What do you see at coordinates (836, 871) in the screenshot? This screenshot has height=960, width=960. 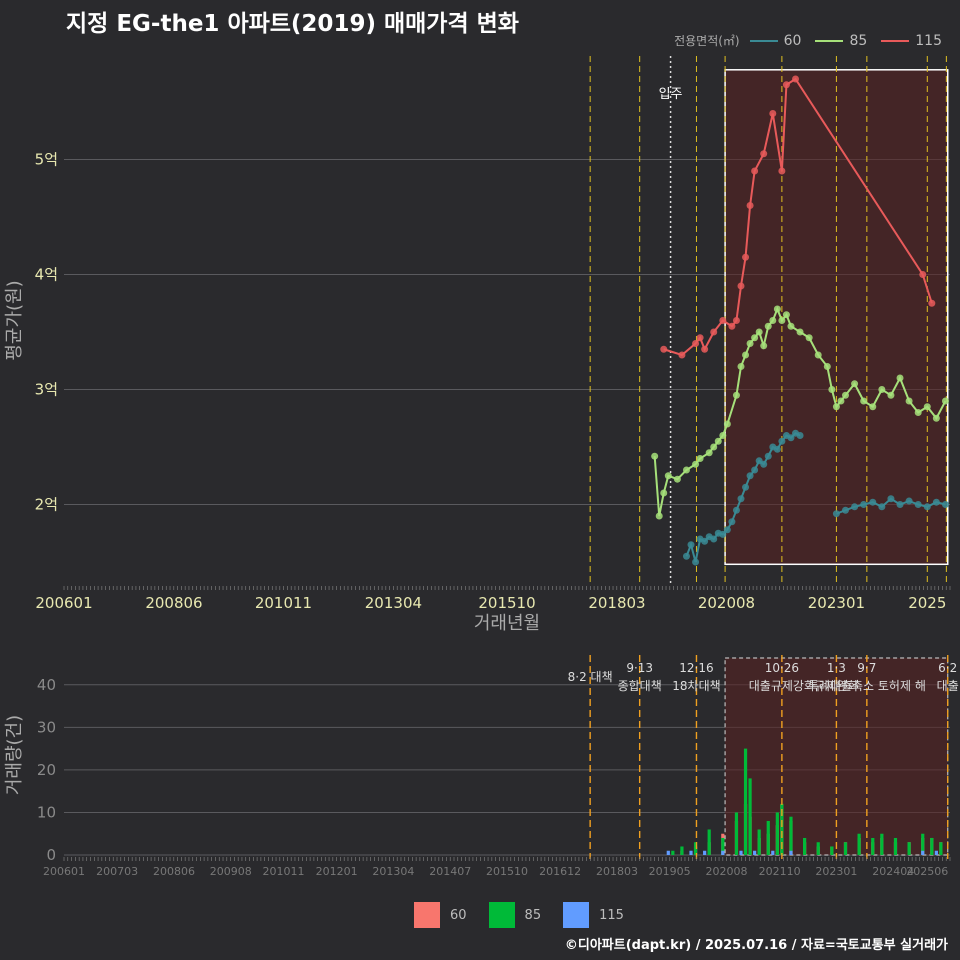 I see `x-tick-label-bottom: 202301` at bounding box center [836, 871].